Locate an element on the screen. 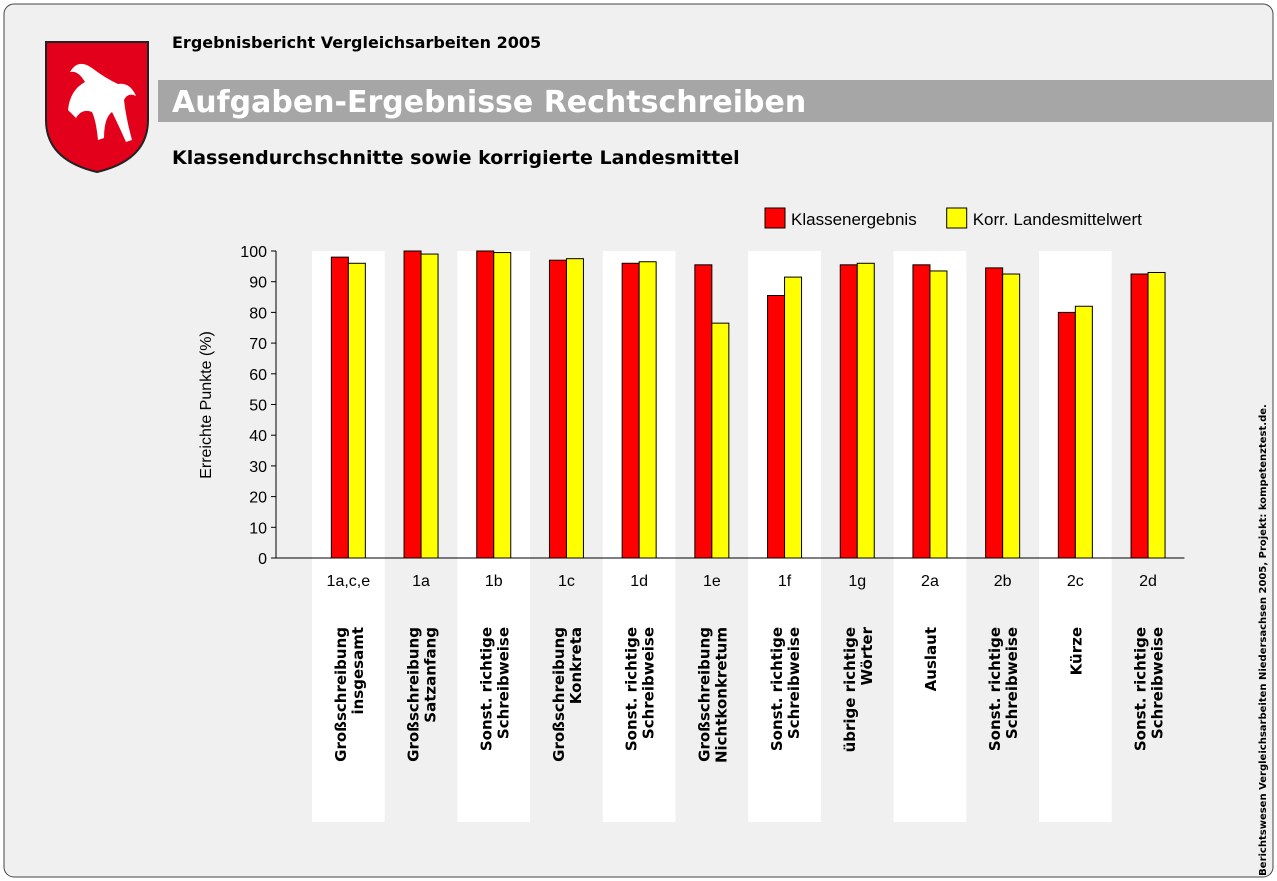  category-description: Konkreta is located at coordinates (576, 665).